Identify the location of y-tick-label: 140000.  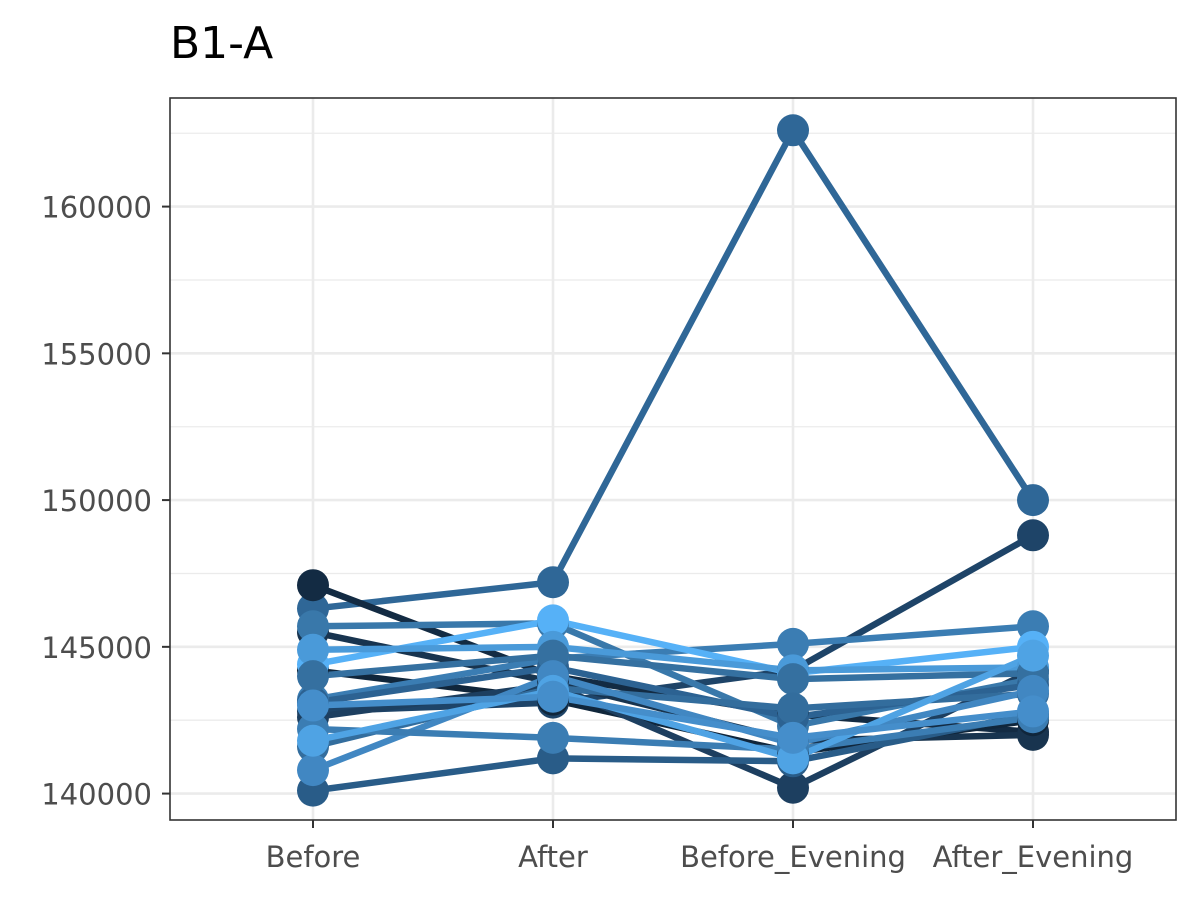
(96, 795).